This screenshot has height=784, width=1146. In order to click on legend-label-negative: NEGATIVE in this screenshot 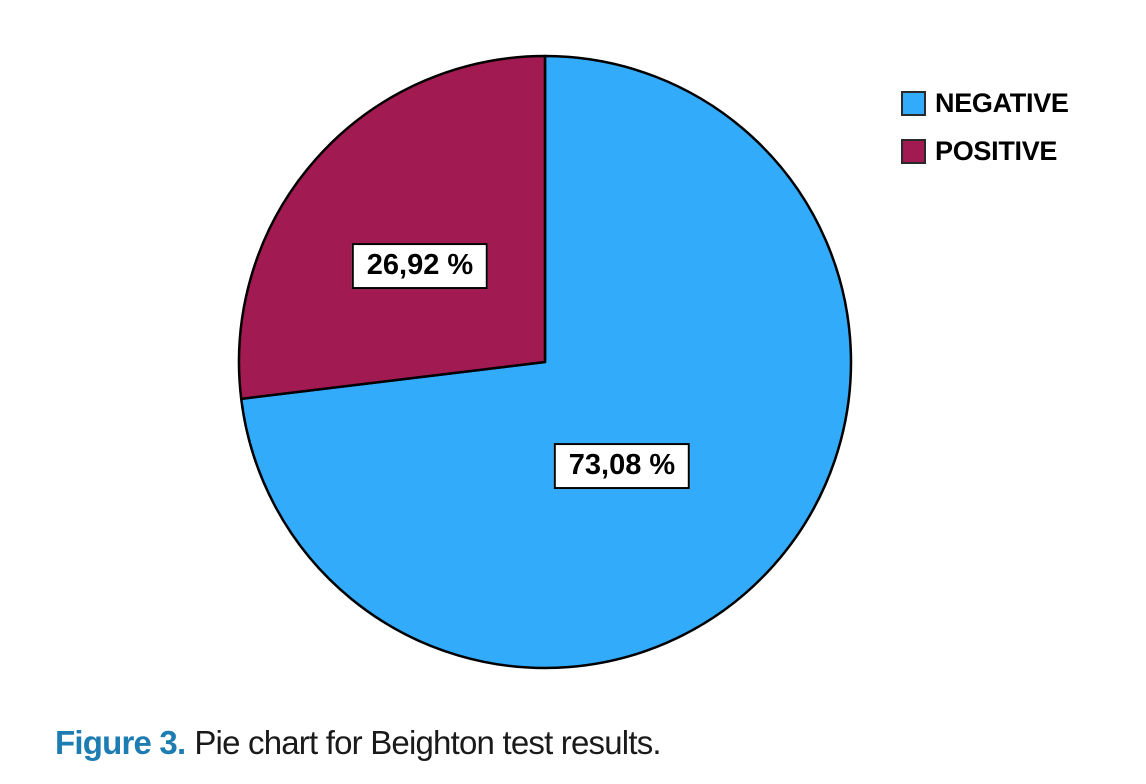, I will do `click(1002, 102)`.